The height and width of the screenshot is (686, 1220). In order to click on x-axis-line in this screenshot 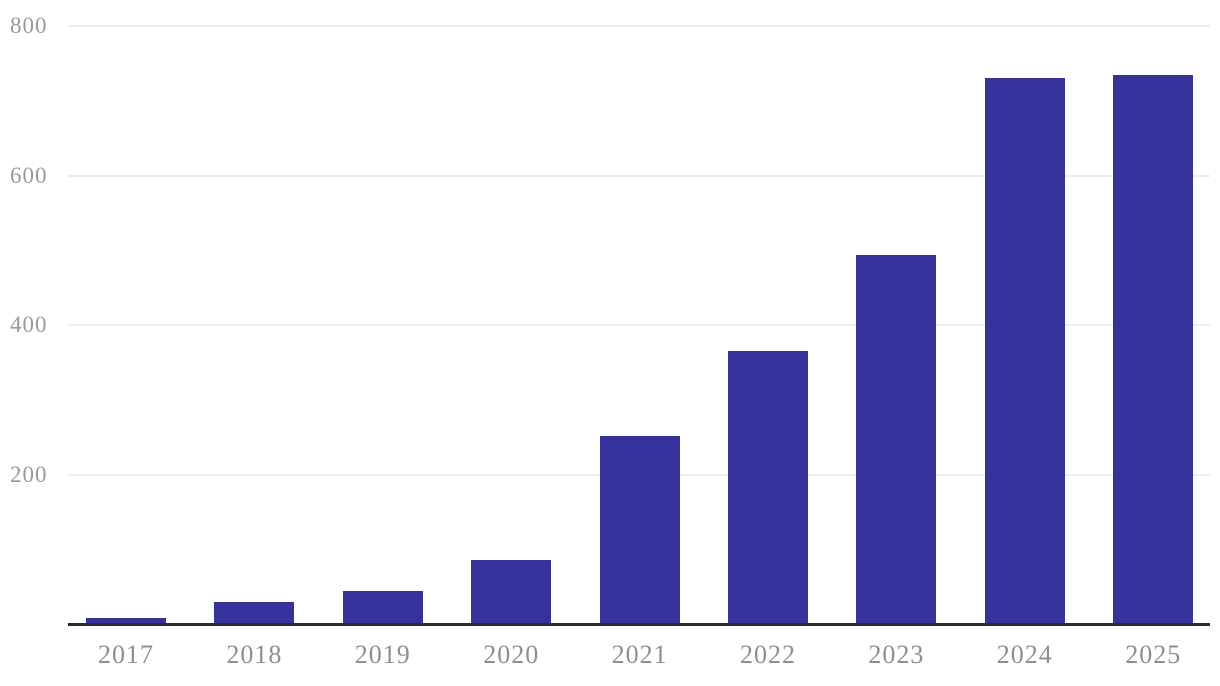, I will do `click(639, 624)`.